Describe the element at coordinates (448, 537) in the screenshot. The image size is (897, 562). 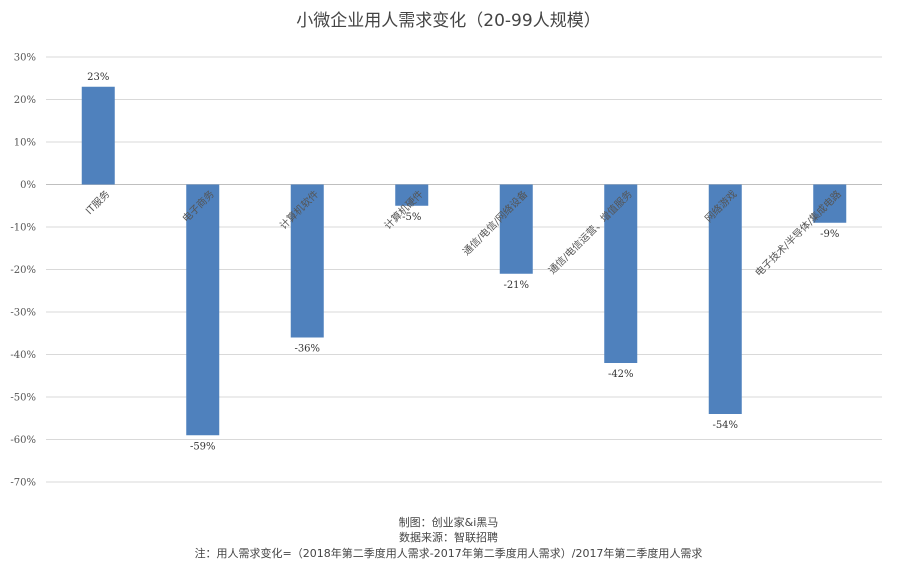
I see `data-source: 数据来源：智联招聘` at that location.